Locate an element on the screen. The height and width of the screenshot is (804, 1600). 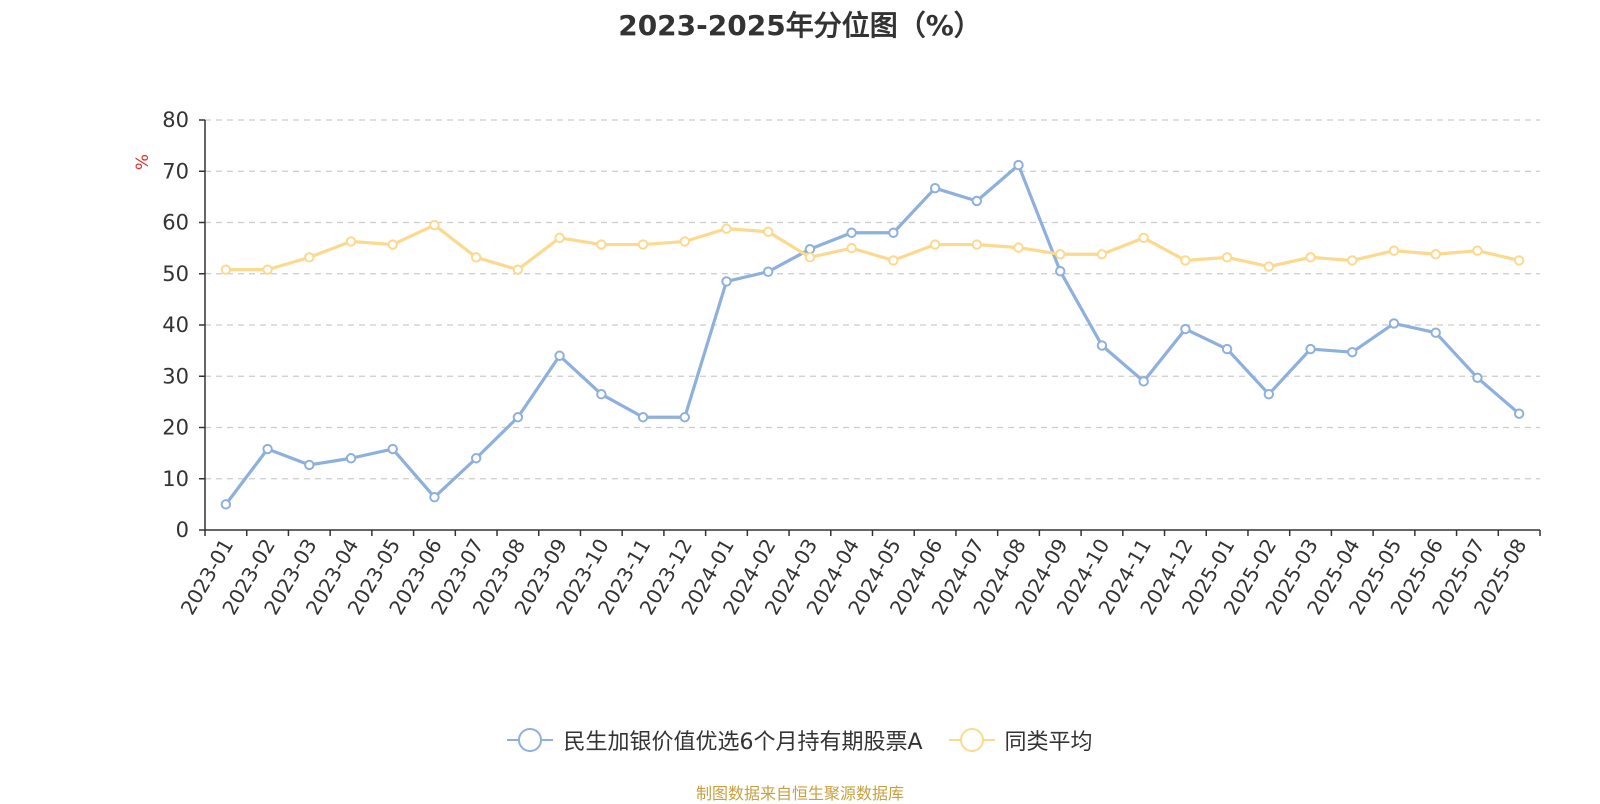
y-tick-label: 80 is located at coordinates (175, 120).